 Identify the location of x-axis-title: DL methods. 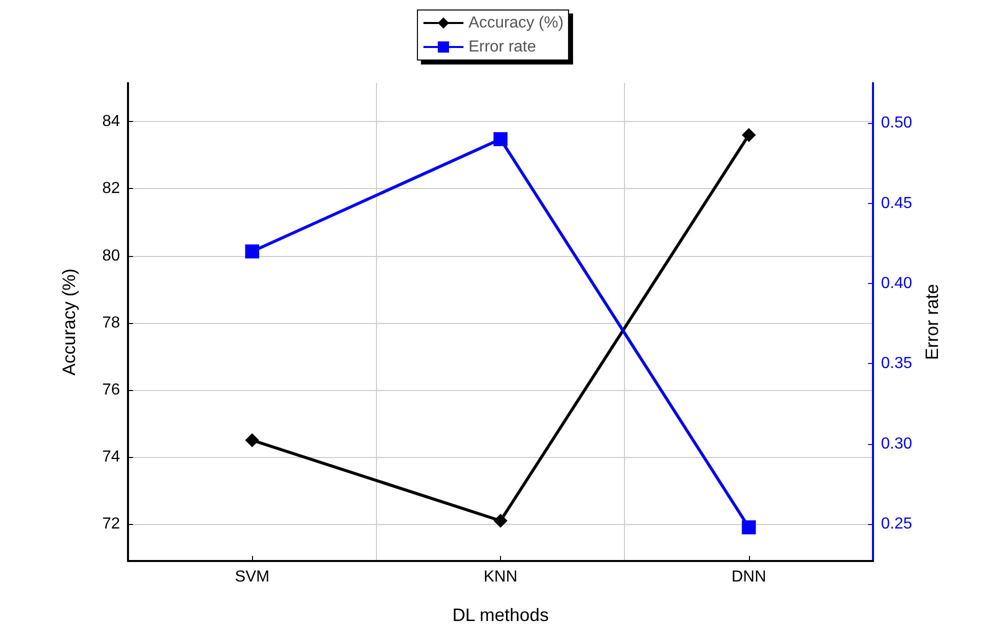
(500, 615).